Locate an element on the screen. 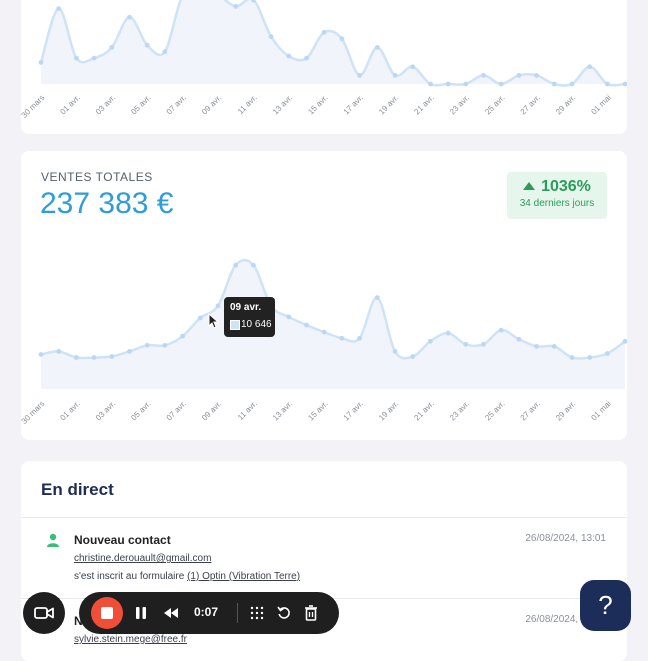 The image size is (648, 661). x-tick-label: 01 mai is located at coordinates (601, 105).